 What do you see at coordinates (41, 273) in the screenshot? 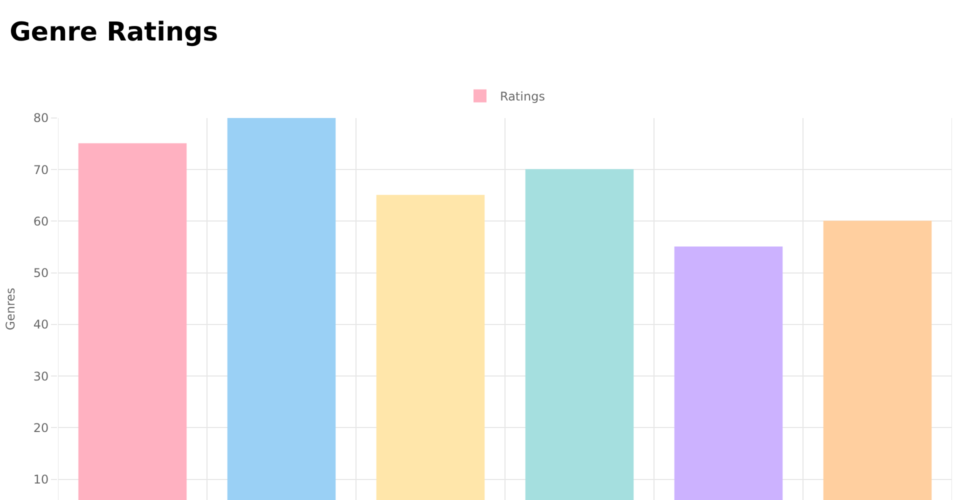
I see `y-tick-label: 50` at bounding box center [41, 273].